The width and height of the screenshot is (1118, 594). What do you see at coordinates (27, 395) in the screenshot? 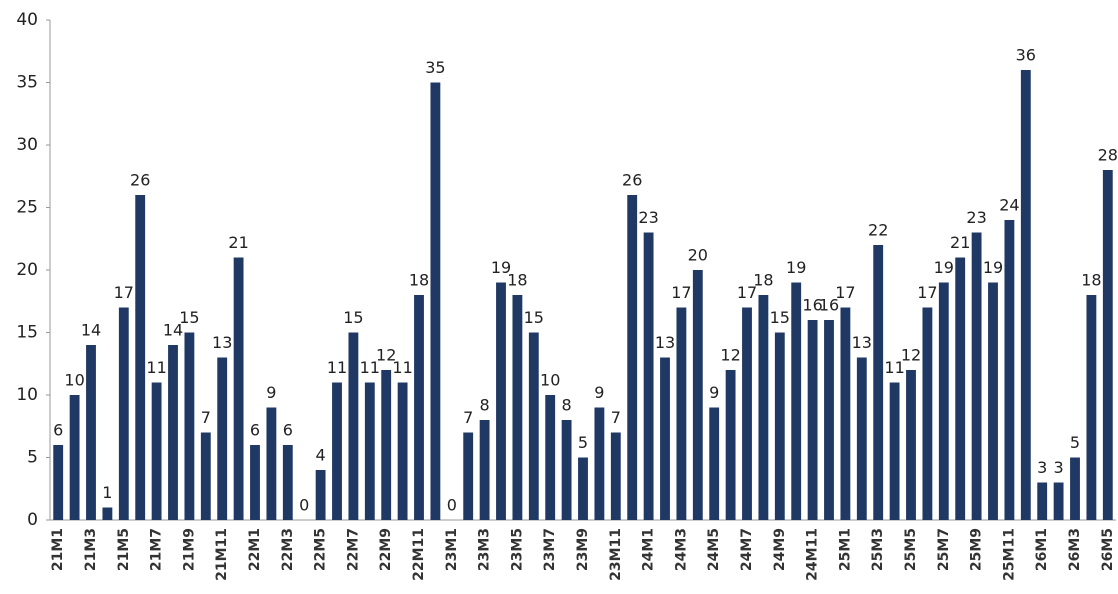
I see `y-tick-label: 10` at bounding box center [27, 395].